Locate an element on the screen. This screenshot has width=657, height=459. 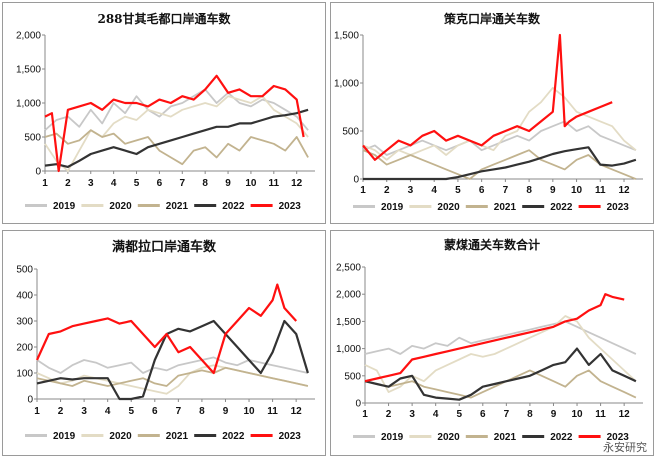
chart-title: 满都拉口岸通车数 is located at coordinates (164, 247).